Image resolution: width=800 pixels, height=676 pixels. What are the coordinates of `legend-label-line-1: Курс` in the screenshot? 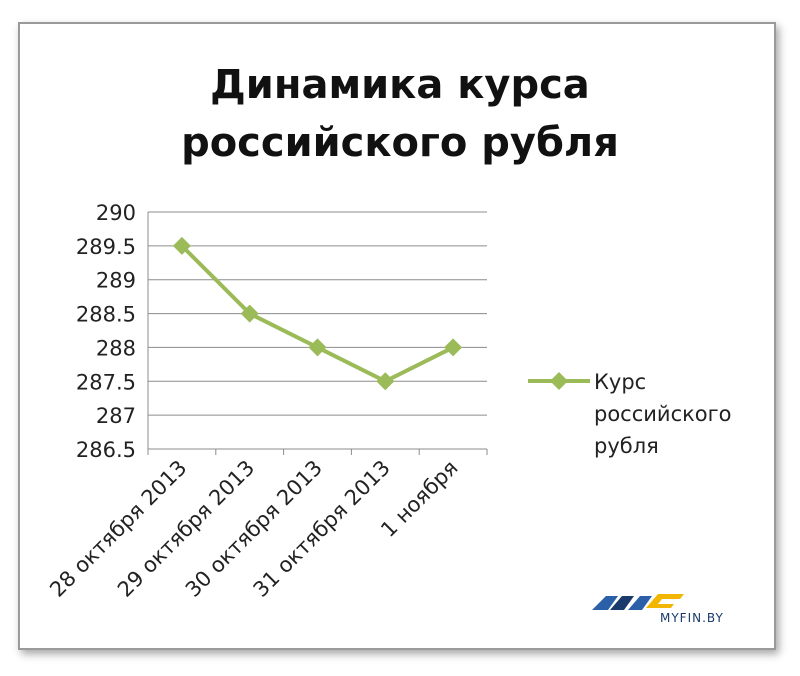 It's located at (620, 382).